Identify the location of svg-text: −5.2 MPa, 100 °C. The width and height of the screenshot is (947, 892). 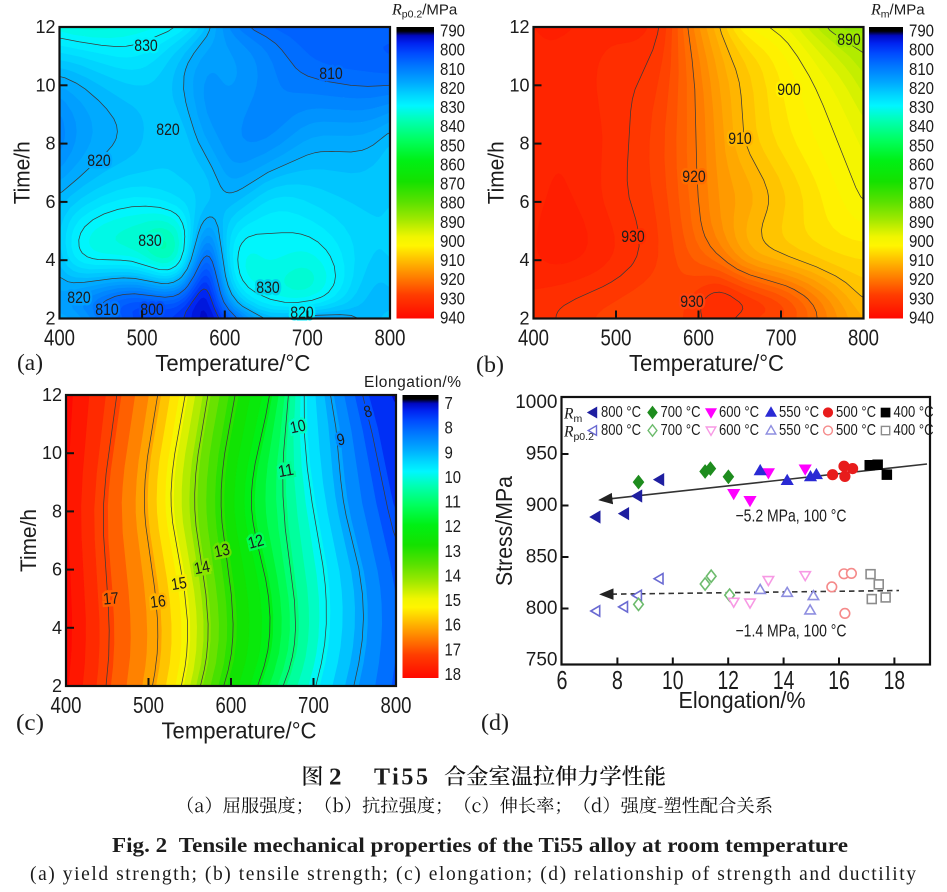
(791, 516).